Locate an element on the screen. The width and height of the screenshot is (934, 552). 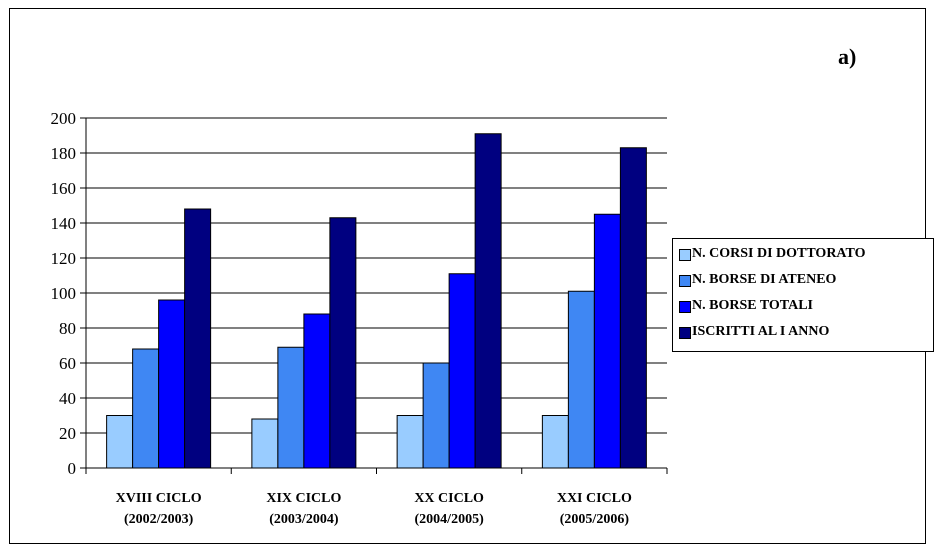
legend-label: N. BORSE TOTALI is located at coordinates (752, 305).